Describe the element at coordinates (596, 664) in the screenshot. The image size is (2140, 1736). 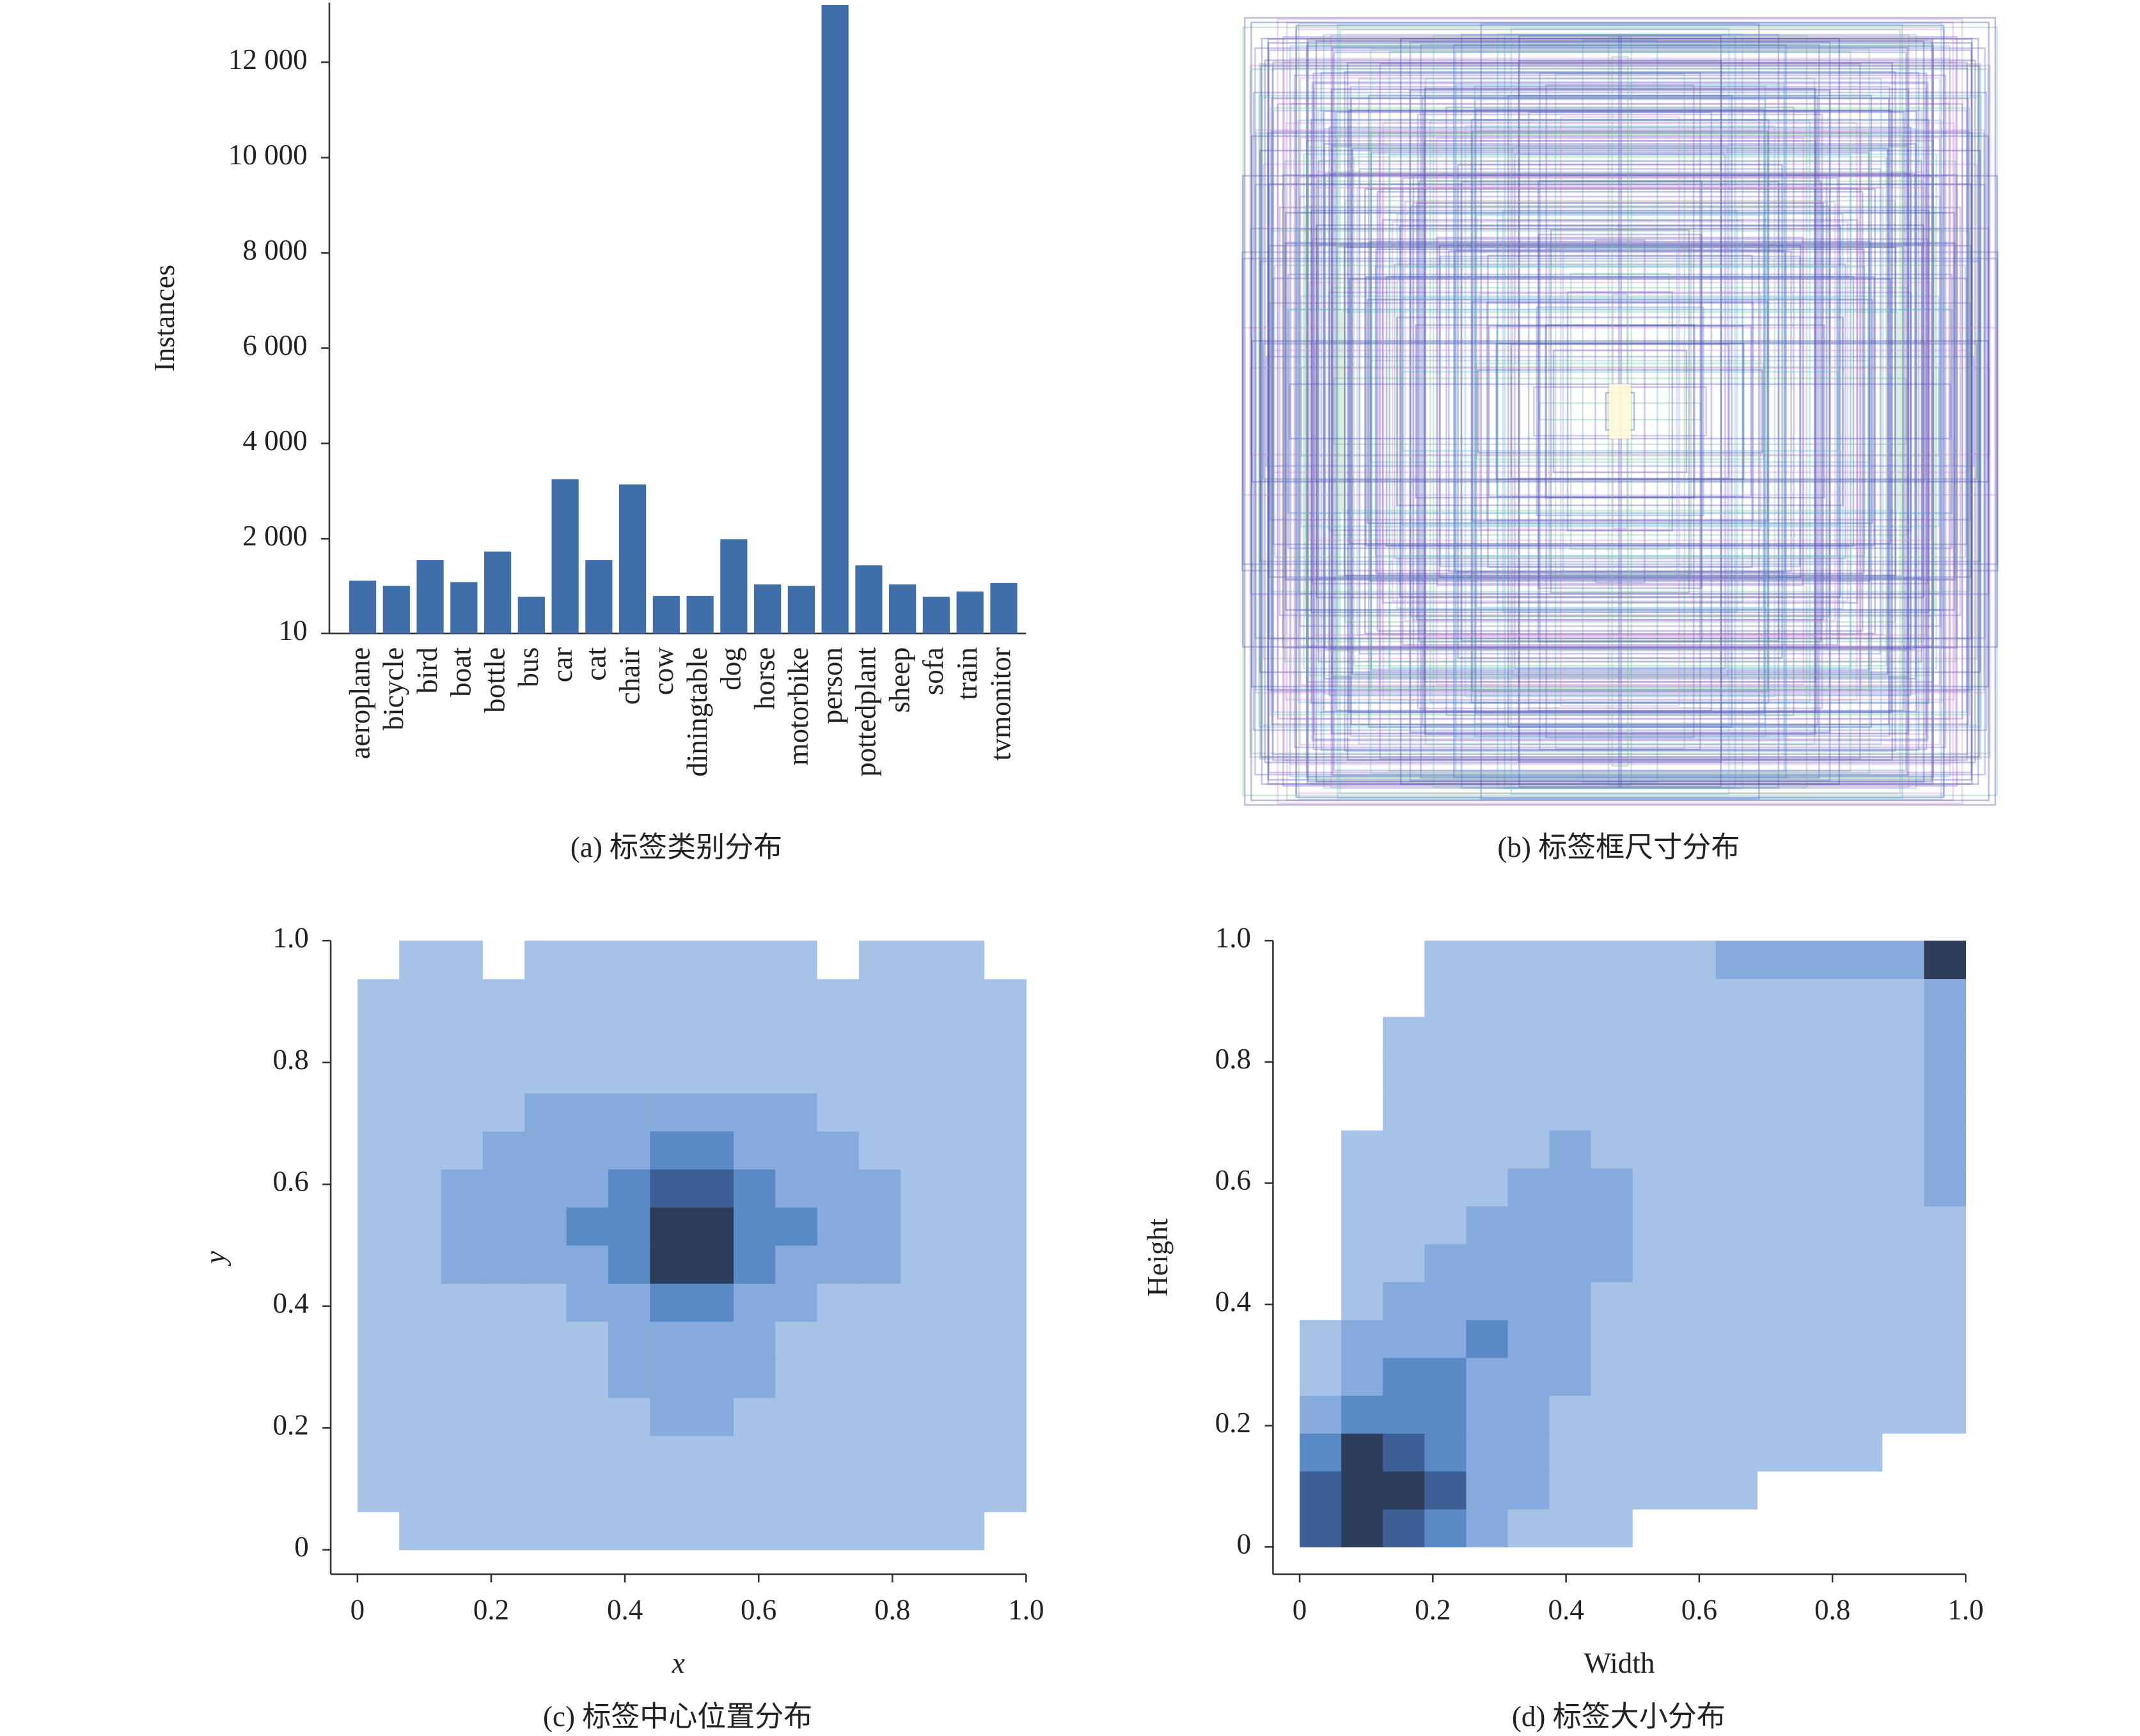
I see `x-tick-label: cat` at that location.